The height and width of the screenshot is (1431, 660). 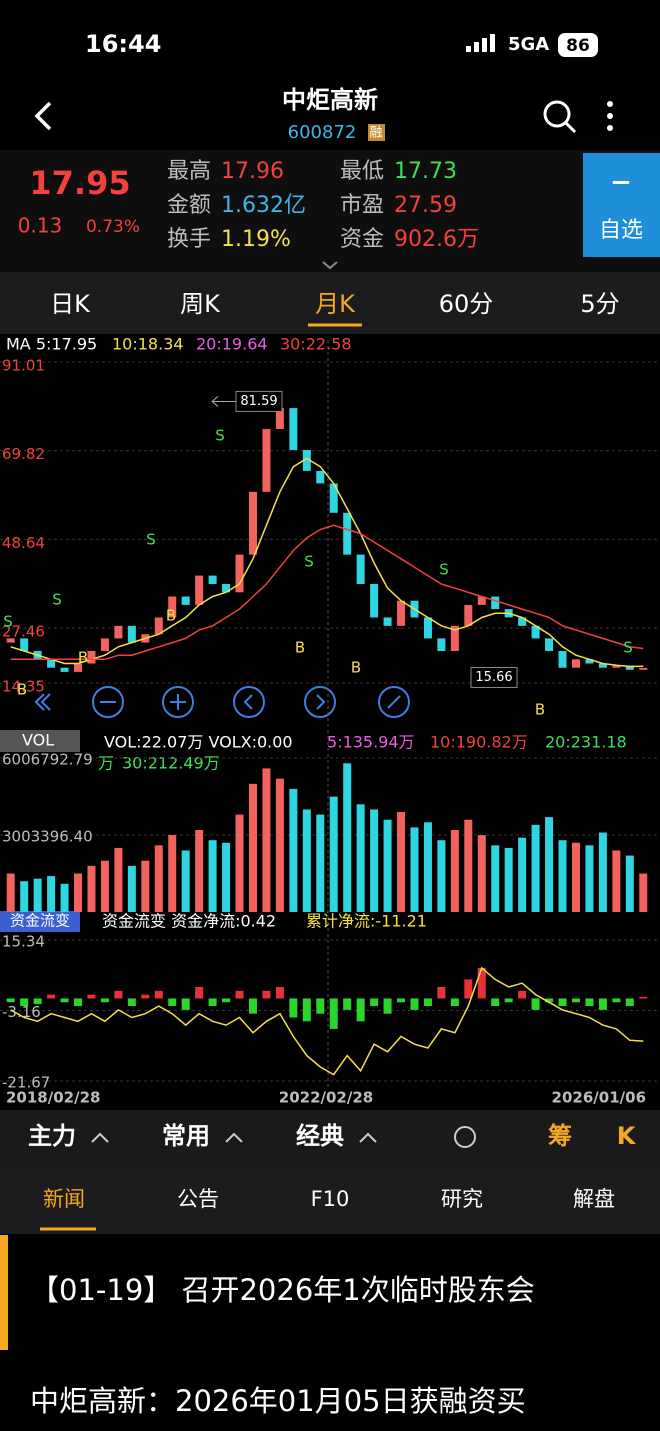 I want to click on back-button, so click(x=43, y=116).